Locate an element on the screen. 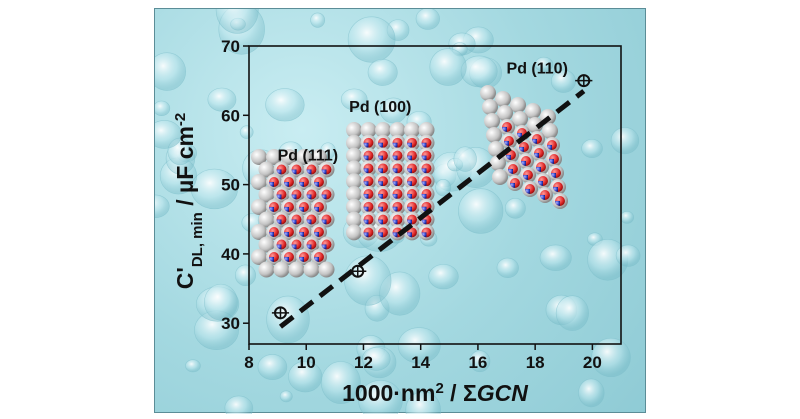 This screenshot has width=800, height=419. x-tick-label: 20 is located at coordinates (592, 362).